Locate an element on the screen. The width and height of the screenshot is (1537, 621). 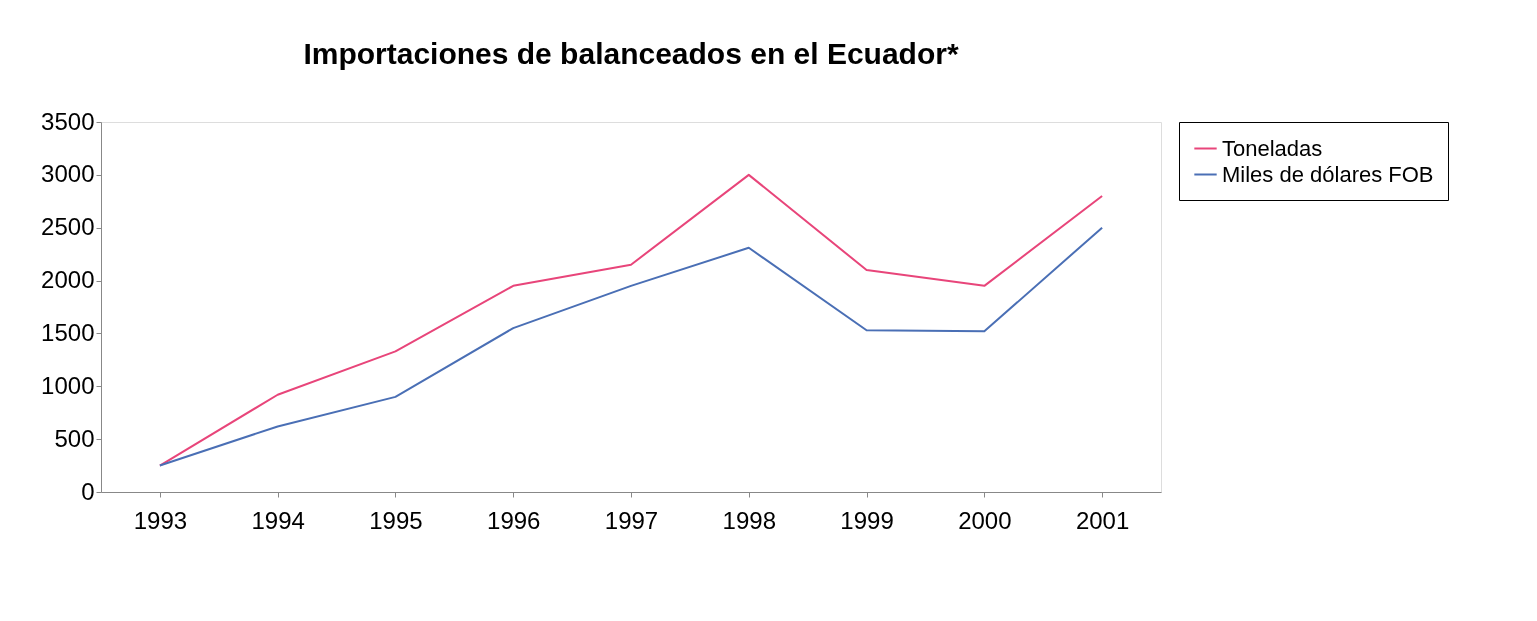
y-tick-label: 0 is located at coordinates (88, 491).